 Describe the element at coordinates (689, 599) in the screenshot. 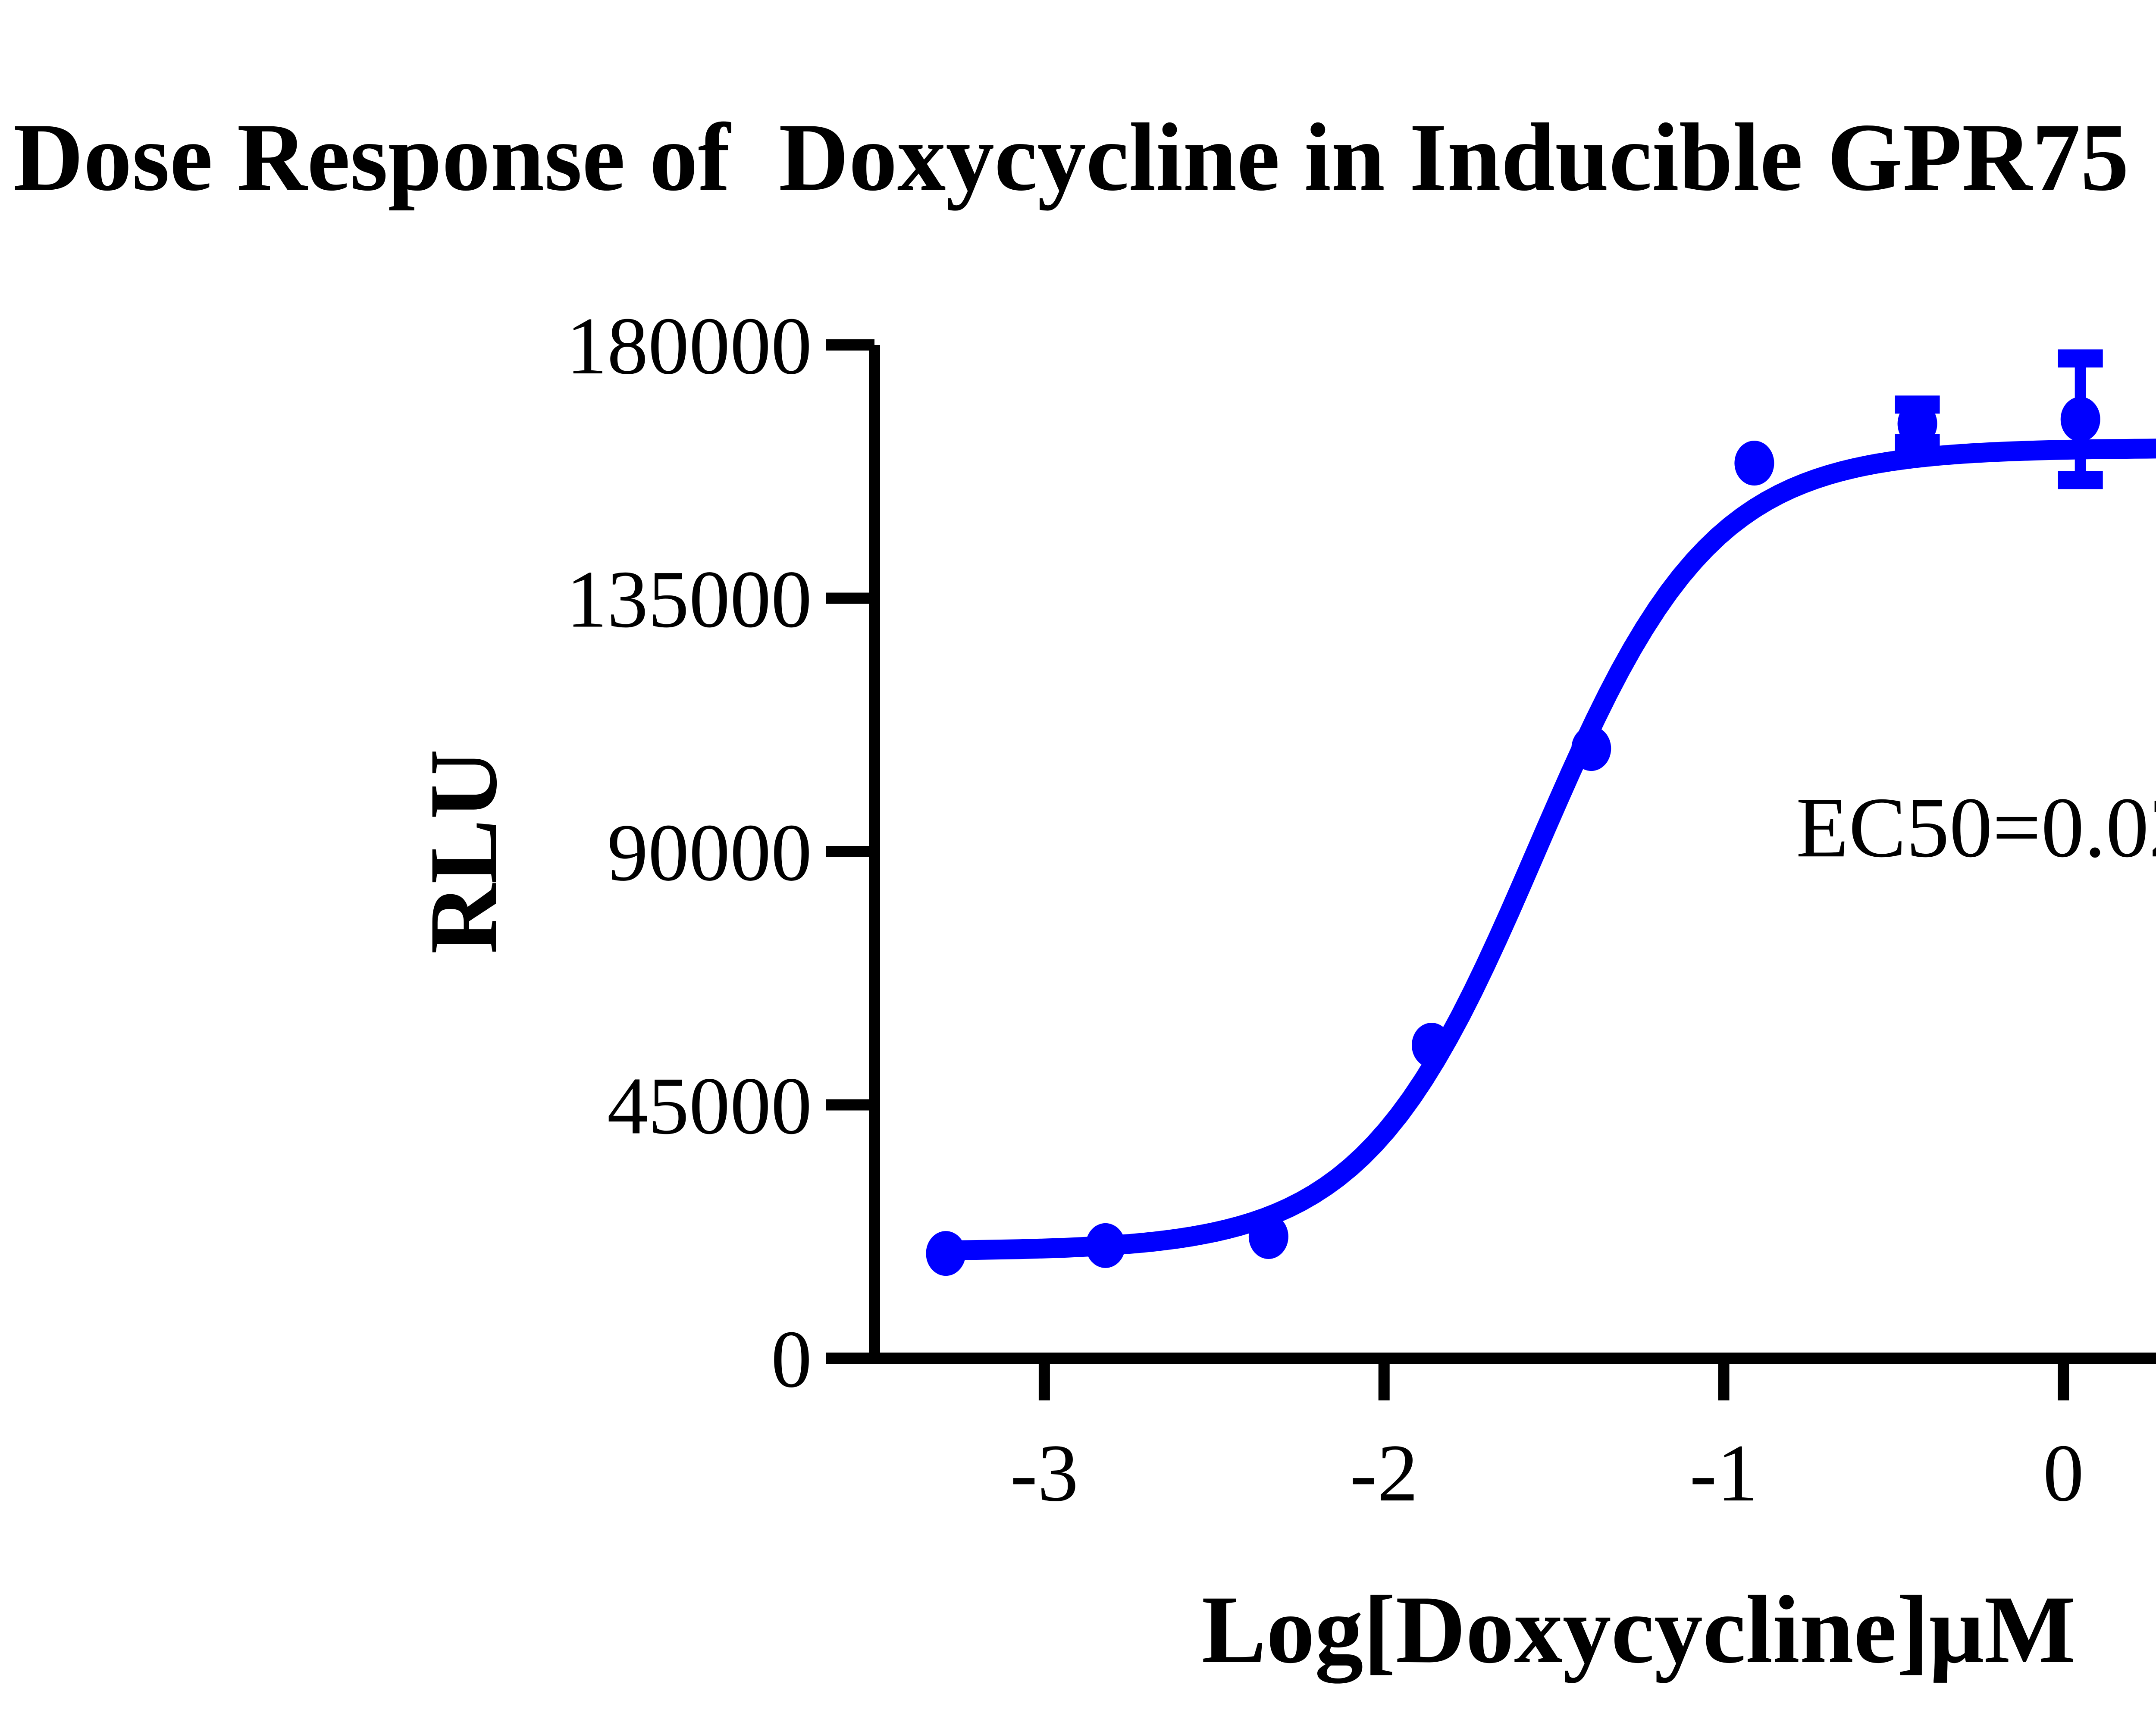

I see `y-tick-label: 135000` at that location.